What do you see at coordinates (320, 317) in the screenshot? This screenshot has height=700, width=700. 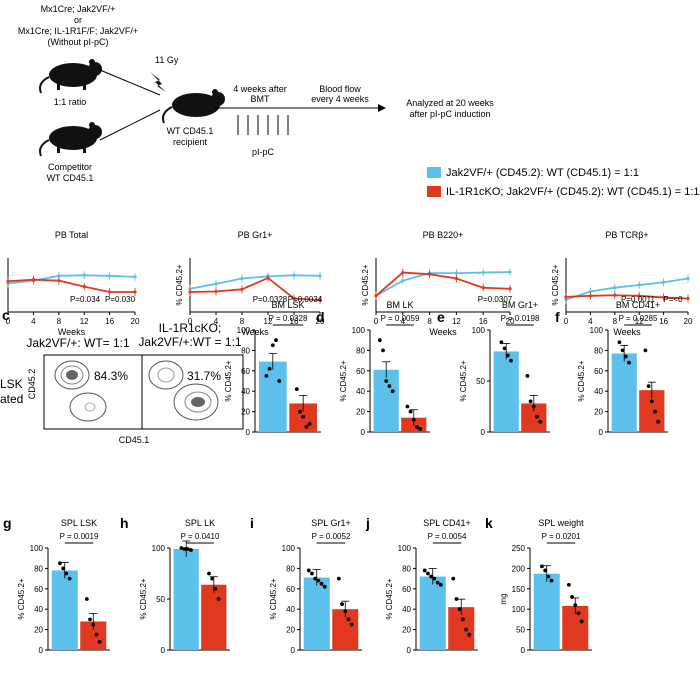 I see `panel-letter-d: d` at bounding box center [320, 317].